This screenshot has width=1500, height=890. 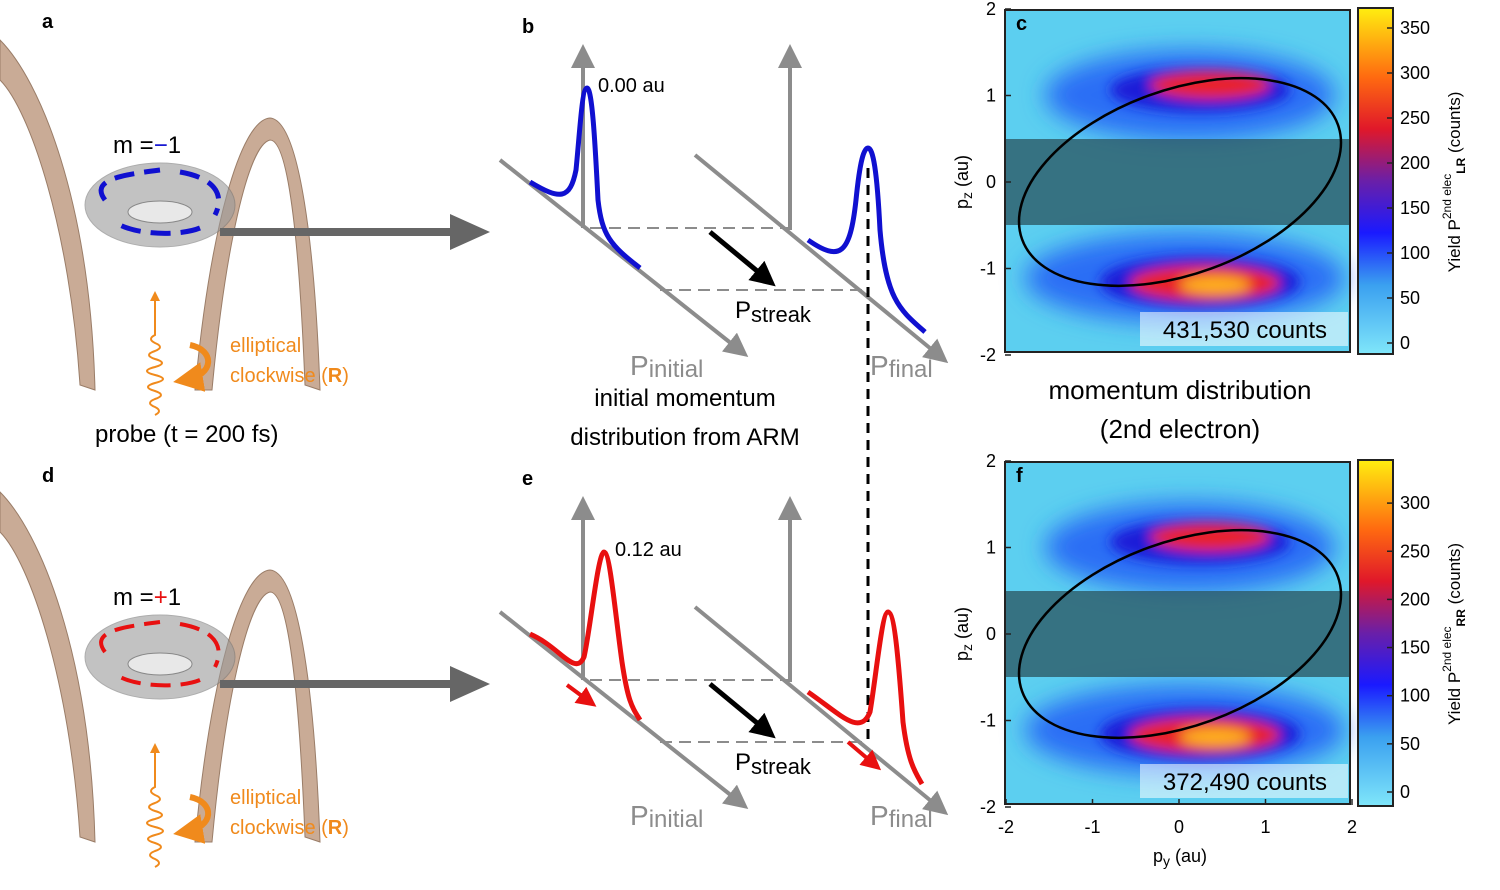 I want to click on scene-d, so click(x=245, y=679).